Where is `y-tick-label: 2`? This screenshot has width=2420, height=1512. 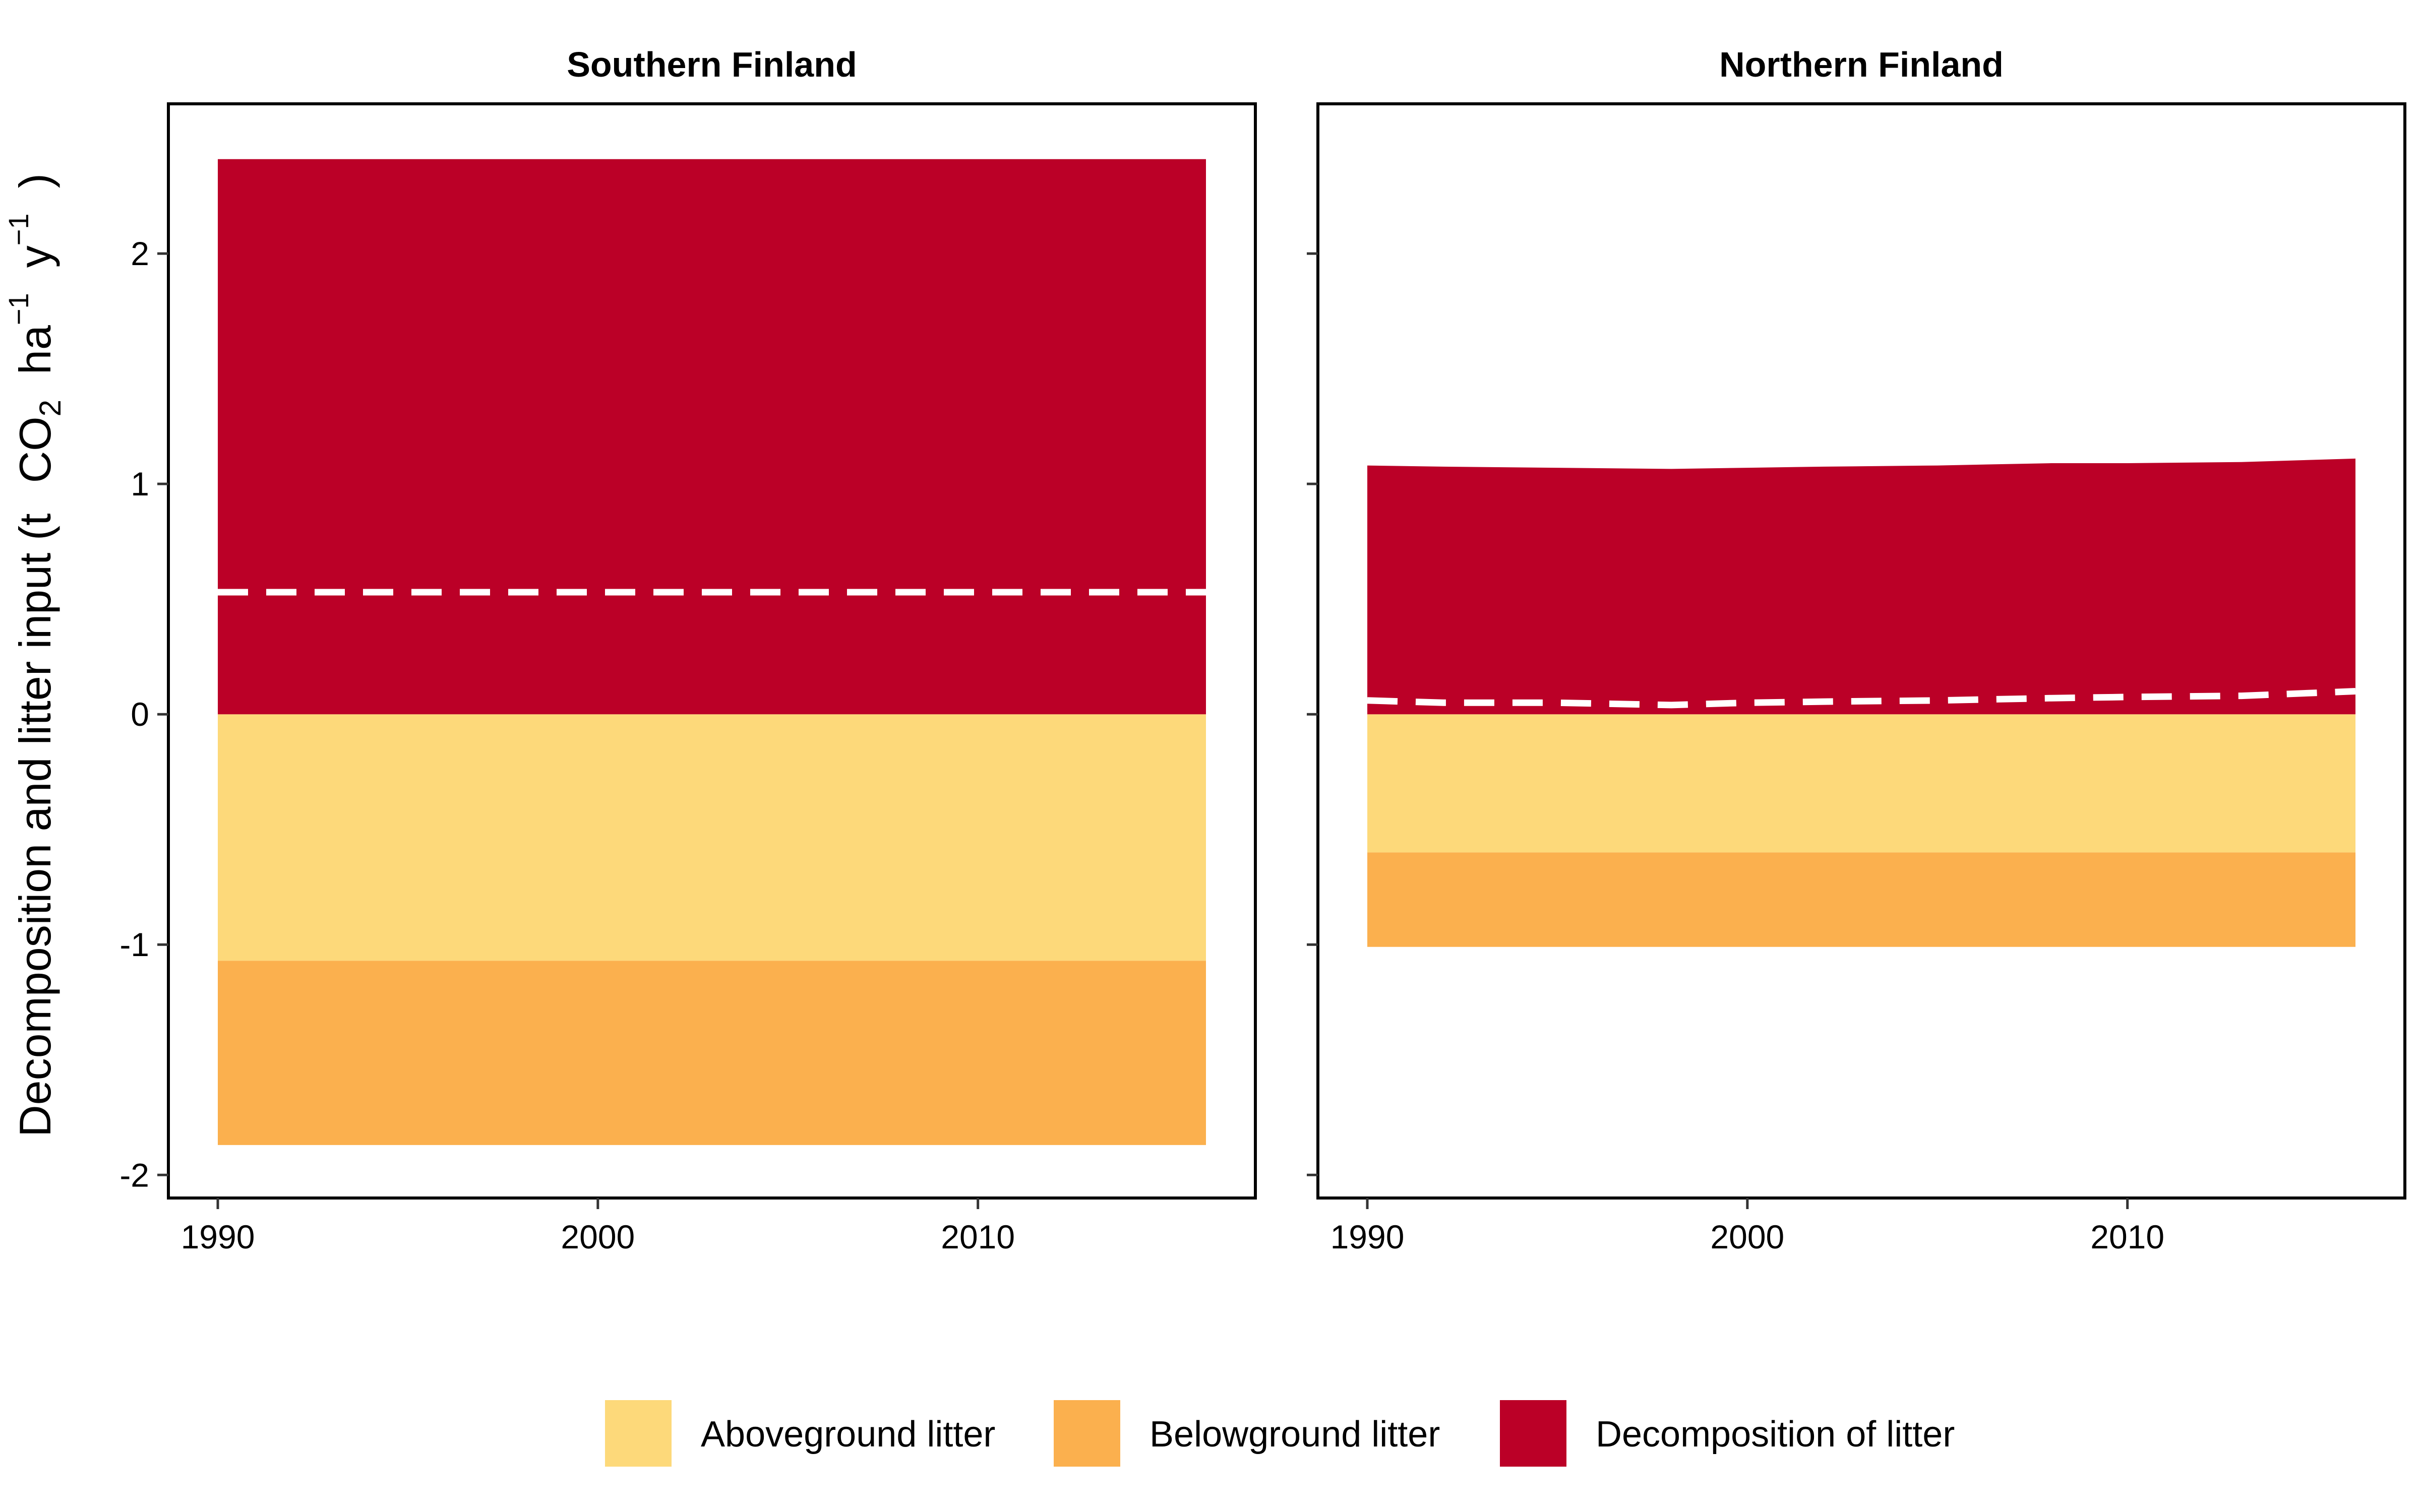
y-tick-label: 2 is located at coordinates (140, 253).